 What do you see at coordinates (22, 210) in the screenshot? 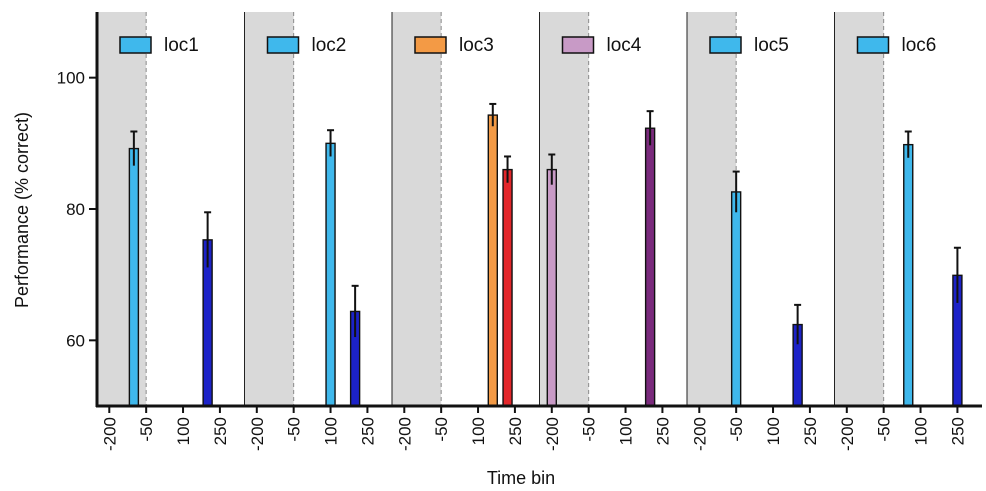
I see `y-axis-title: Performance (% correct)` at bounding box center [22, 210].